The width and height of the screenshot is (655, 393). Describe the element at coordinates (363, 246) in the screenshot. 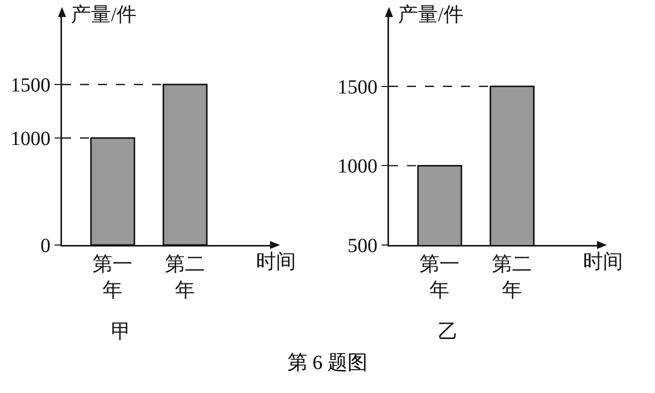

I see `y-tick-label: 500` at that location.